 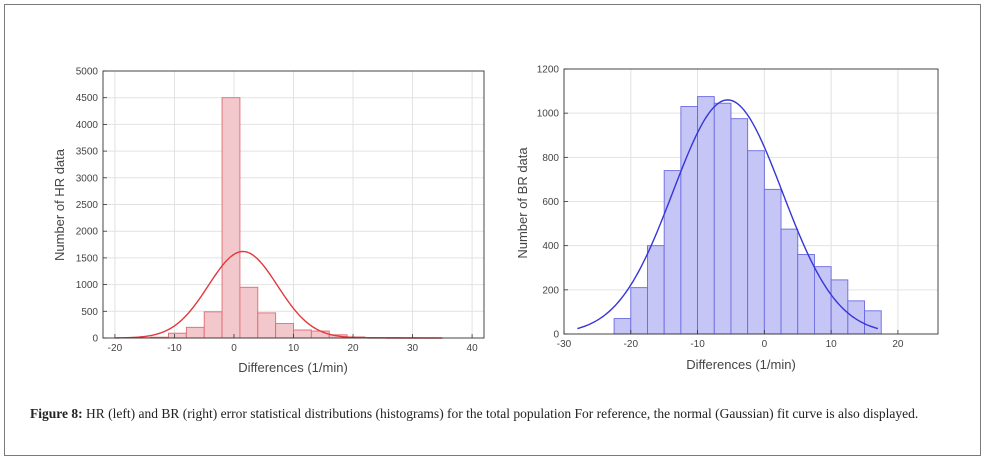 I want to click on br-y-tick-label: 800, so click(x=550, y=158).